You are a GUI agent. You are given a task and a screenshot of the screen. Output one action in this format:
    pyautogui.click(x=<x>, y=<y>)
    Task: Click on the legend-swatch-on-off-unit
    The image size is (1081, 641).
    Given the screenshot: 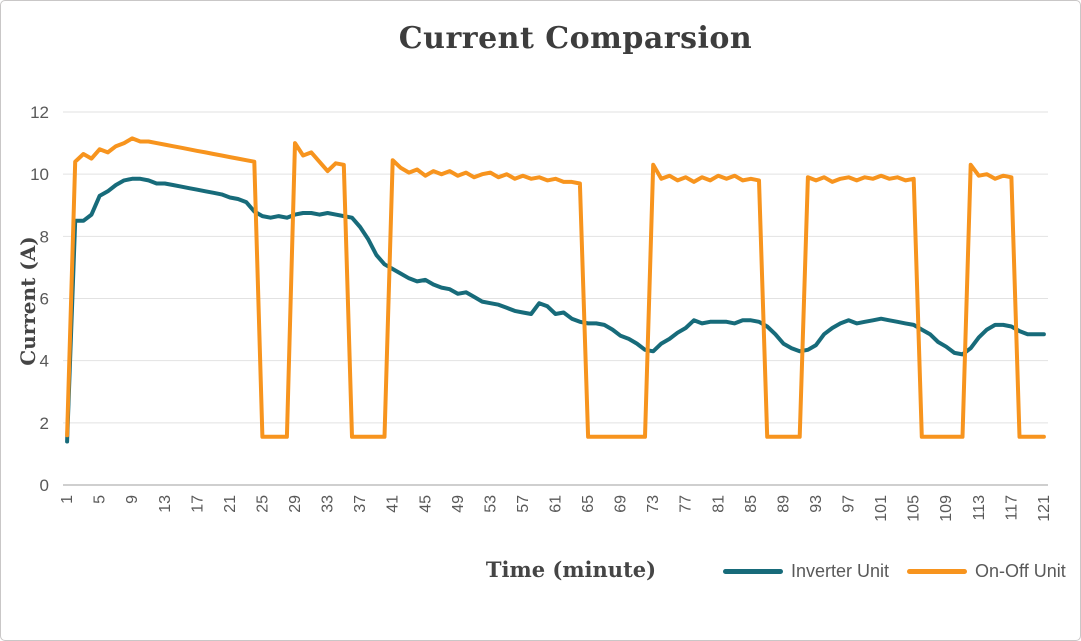 What is the action you would take?
    pyautogui.click(x=937, y=571)
    